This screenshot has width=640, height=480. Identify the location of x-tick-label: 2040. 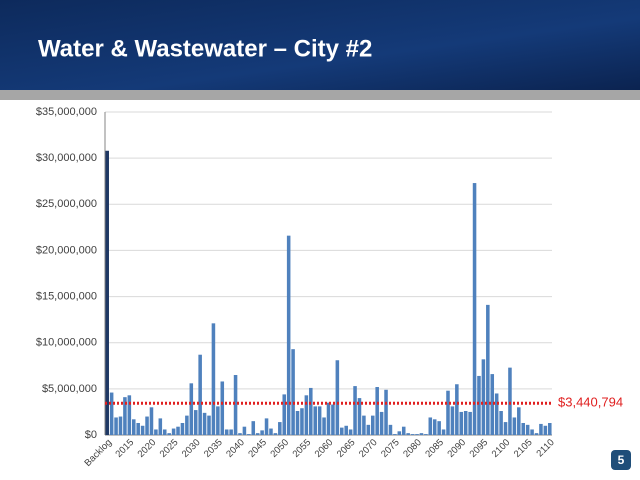
(235, 448).